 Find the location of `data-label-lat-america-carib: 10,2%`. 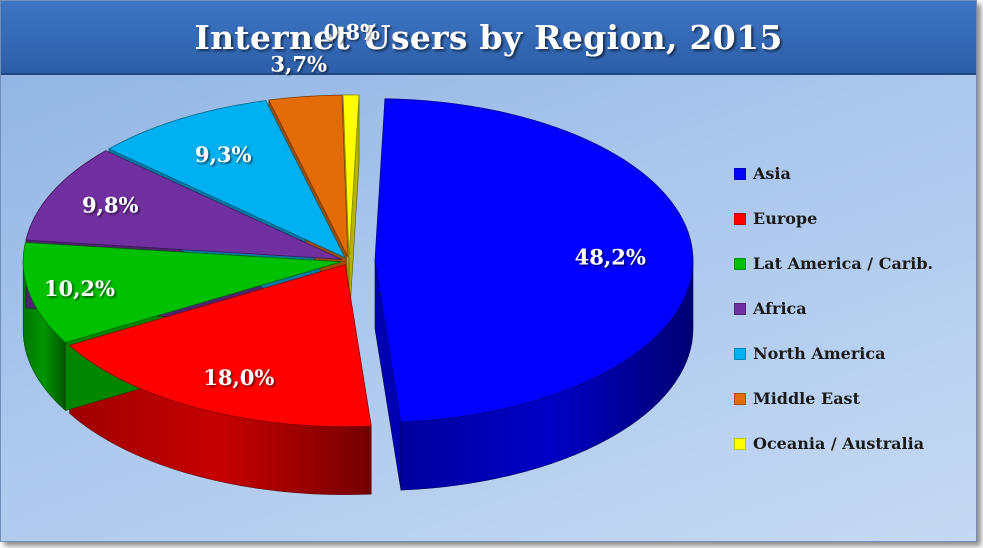

data-label-lat-america-carib: 10,2% is located at coordinates (79, 288).